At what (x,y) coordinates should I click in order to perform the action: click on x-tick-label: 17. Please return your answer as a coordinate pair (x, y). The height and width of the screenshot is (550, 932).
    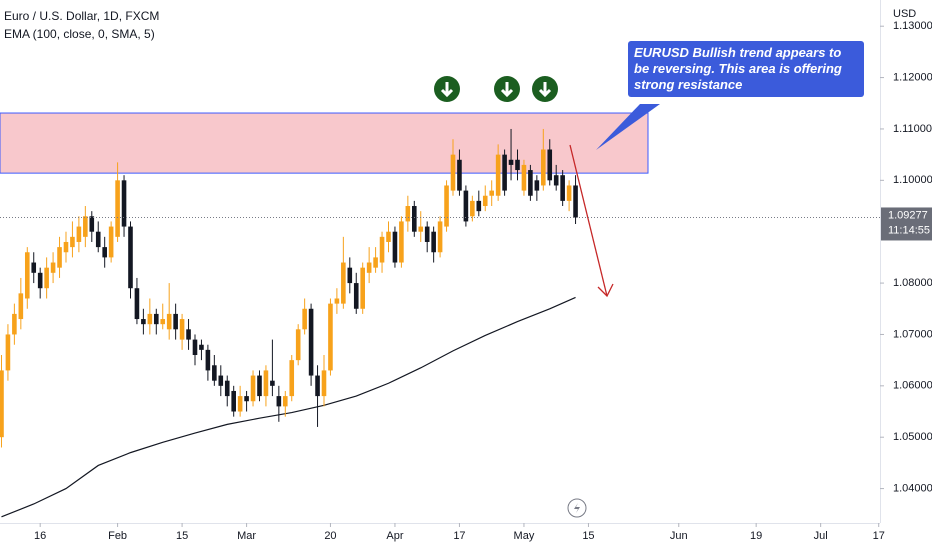
    Looking at the image, I should click on (879, 536).